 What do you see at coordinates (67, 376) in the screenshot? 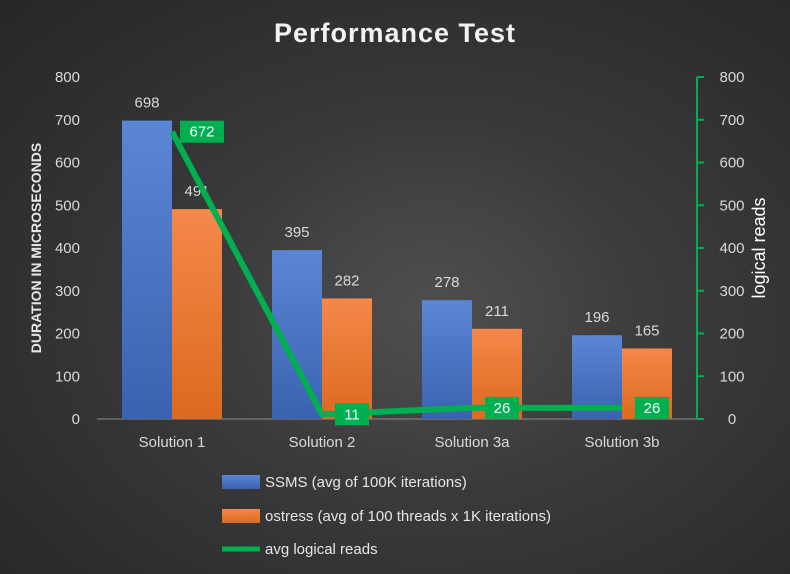
I see `y-tick-label: 100` at bounding box center [67, 376].